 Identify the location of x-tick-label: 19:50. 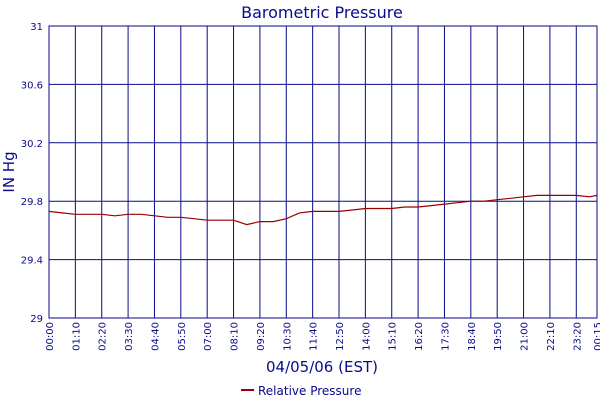
(498, 336).